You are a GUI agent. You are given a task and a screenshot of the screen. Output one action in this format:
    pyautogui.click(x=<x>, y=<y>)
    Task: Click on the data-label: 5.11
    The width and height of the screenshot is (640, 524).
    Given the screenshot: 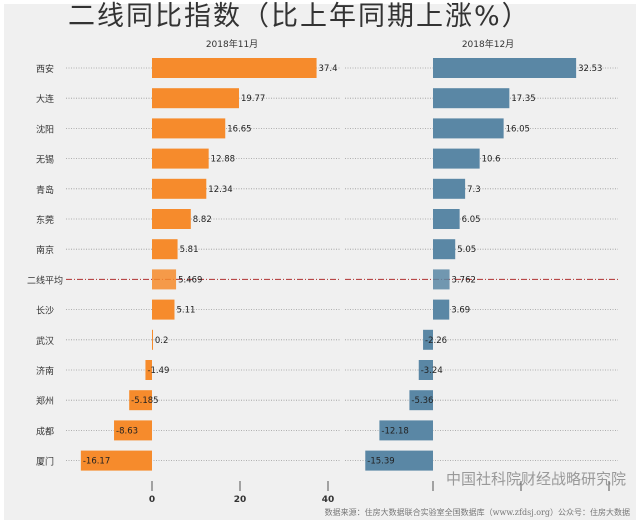 What is the action you would take?
    pyautogui.click(x=185, y=311)
    